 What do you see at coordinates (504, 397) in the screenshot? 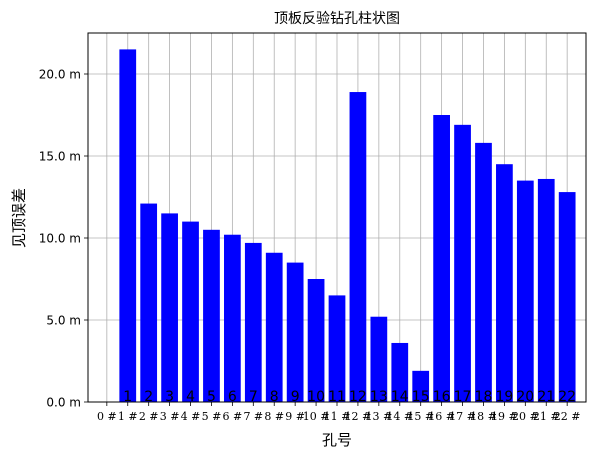
I see `bar-label: 19` at bounding box center [504, 397].